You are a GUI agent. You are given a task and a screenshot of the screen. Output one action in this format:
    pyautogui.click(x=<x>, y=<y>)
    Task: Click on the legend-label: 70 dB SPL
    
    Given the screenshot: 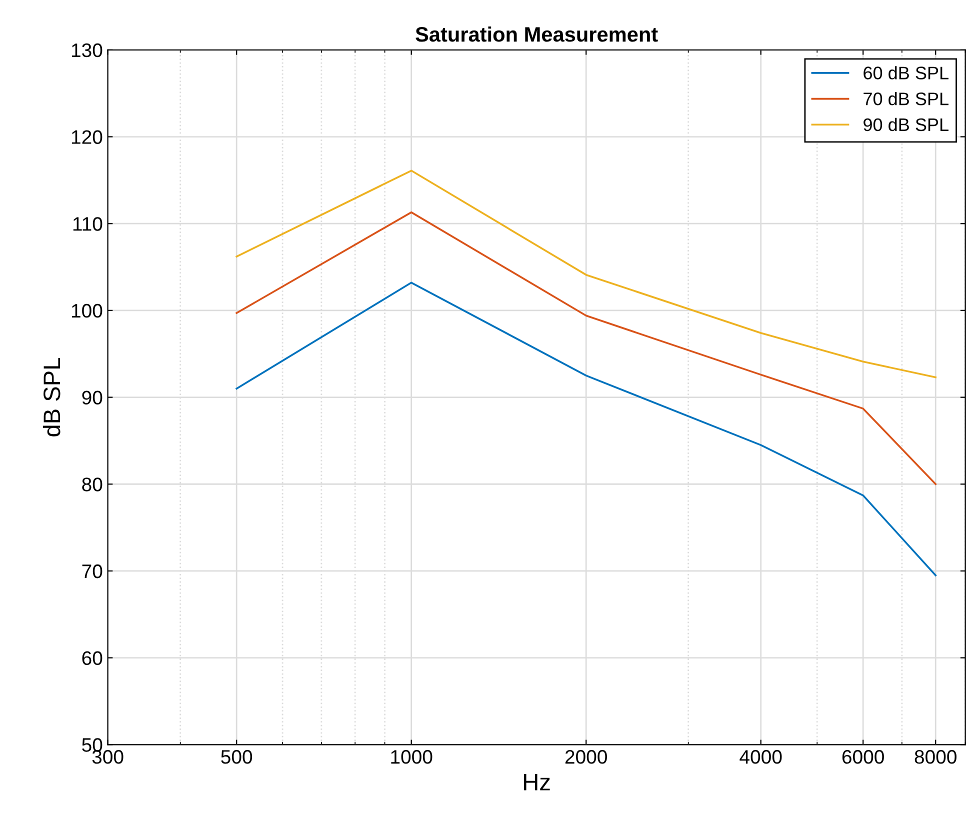 What is the action you would take?
    pyautogui.click(x=906, y=99)
    